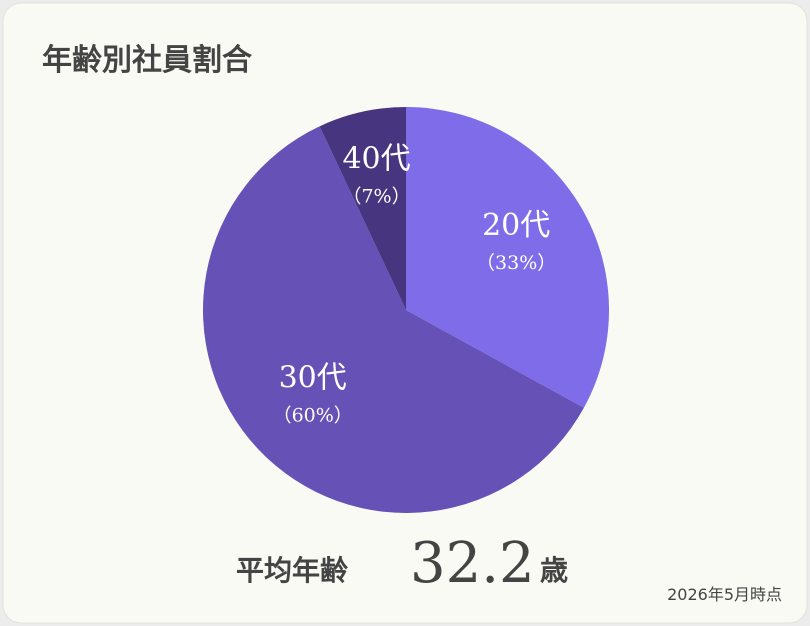 This screenshot has width=810, height=626. I want to click on chart-title: 年齢別社員割合, so click(147, 60).